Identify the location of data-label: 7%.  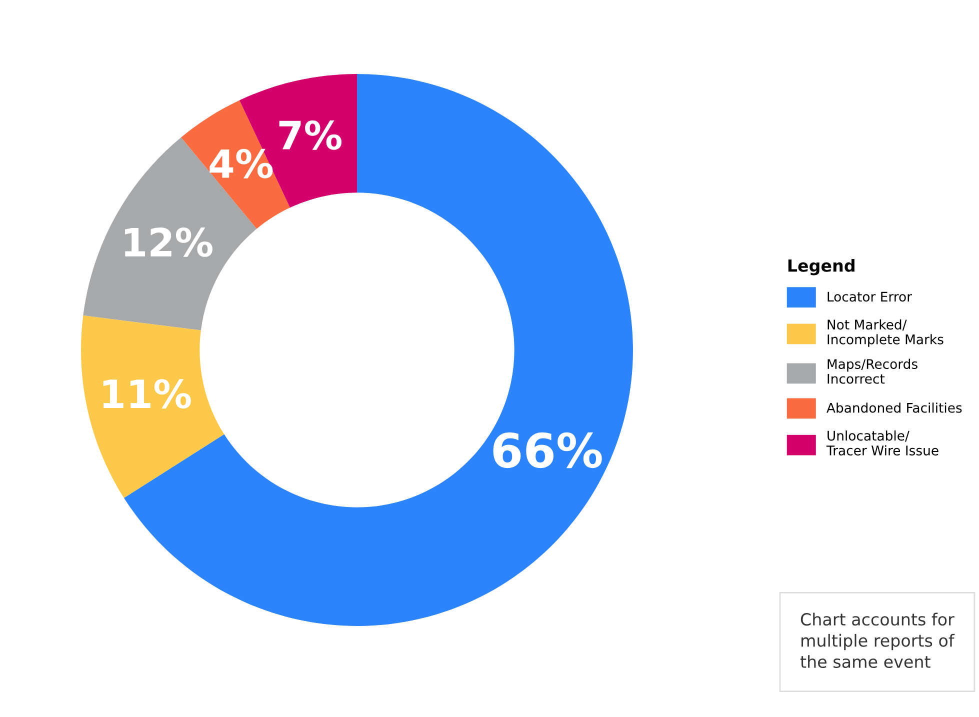
(310, 135).